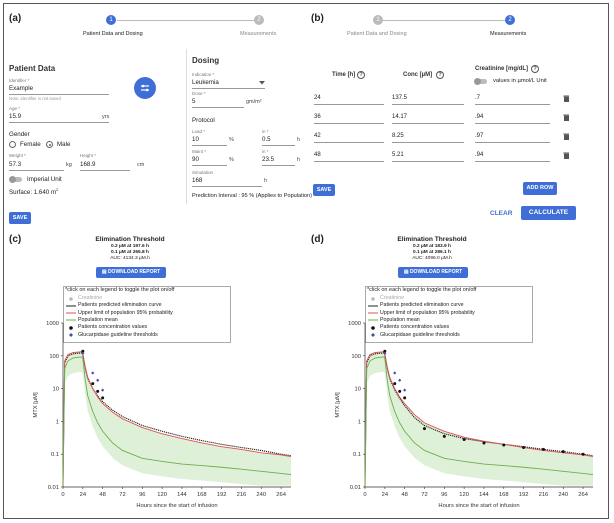  I want to click on stepper-a-step2: 2, so click(259, 20).